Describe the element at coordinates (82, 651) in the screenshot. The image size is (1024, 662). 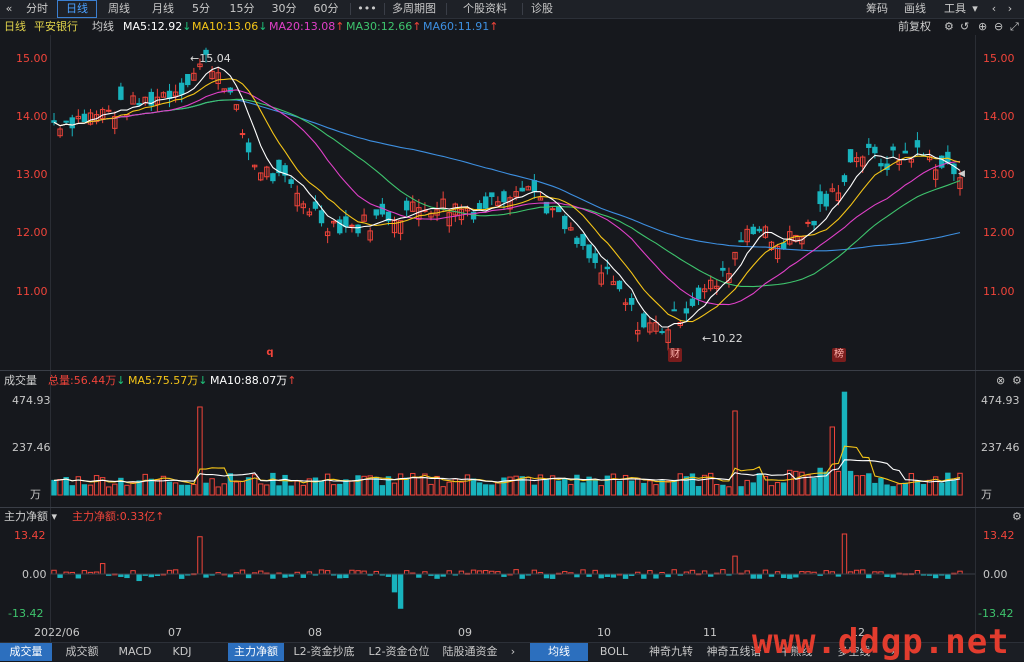
I see `tab-turnover: 成交额` at that location.